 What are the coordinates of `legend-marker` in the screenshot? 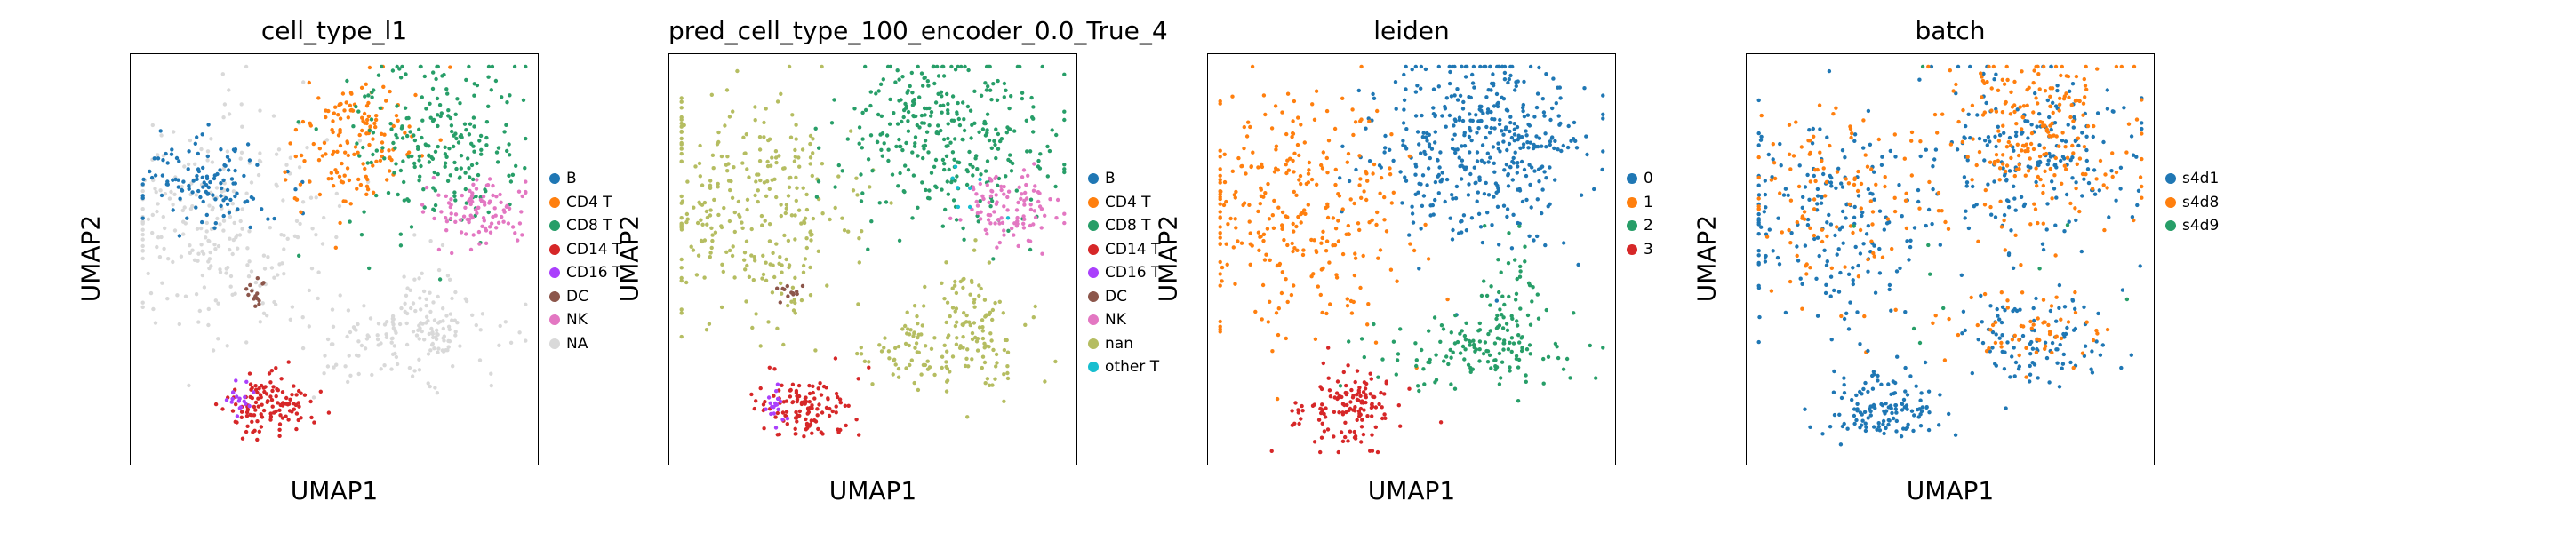 It's located at (1093, 367).